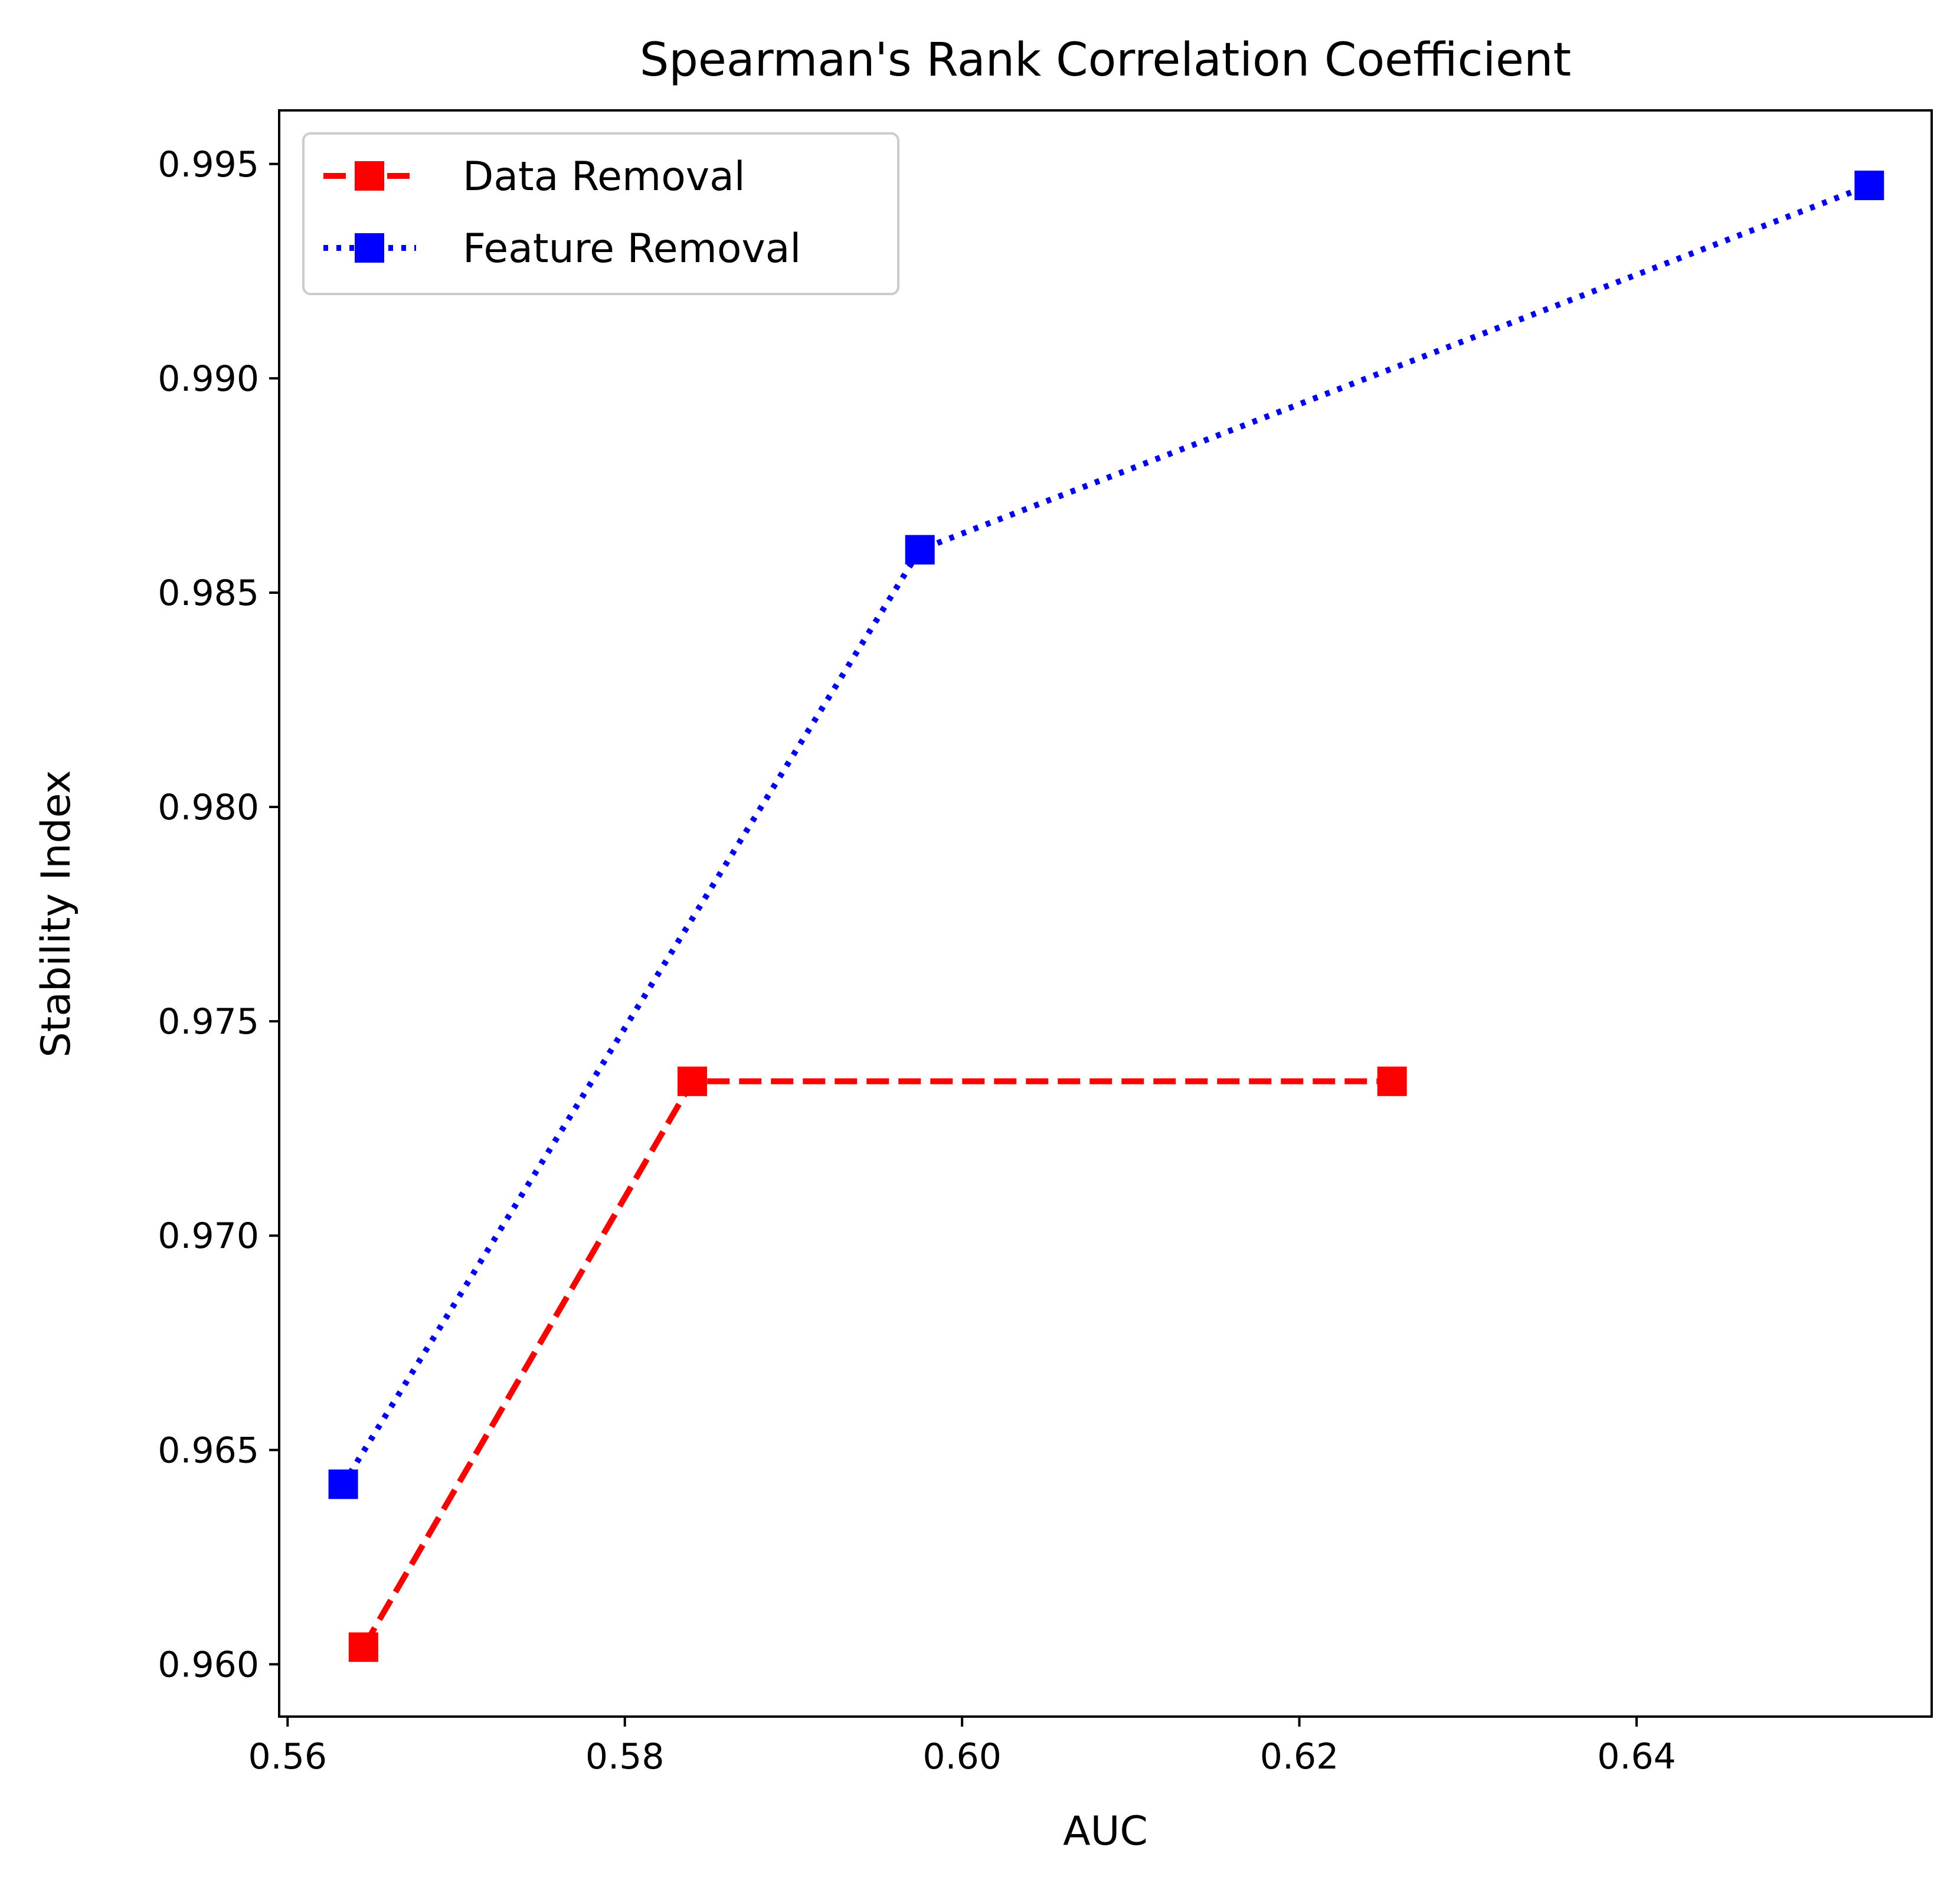 The width and height of the screenshot is (1960, 1899). What do you see at coordinates (208, 593) in the screenshot?
I see `y-tick-label: 0.985` at bounding box center [208, 593].